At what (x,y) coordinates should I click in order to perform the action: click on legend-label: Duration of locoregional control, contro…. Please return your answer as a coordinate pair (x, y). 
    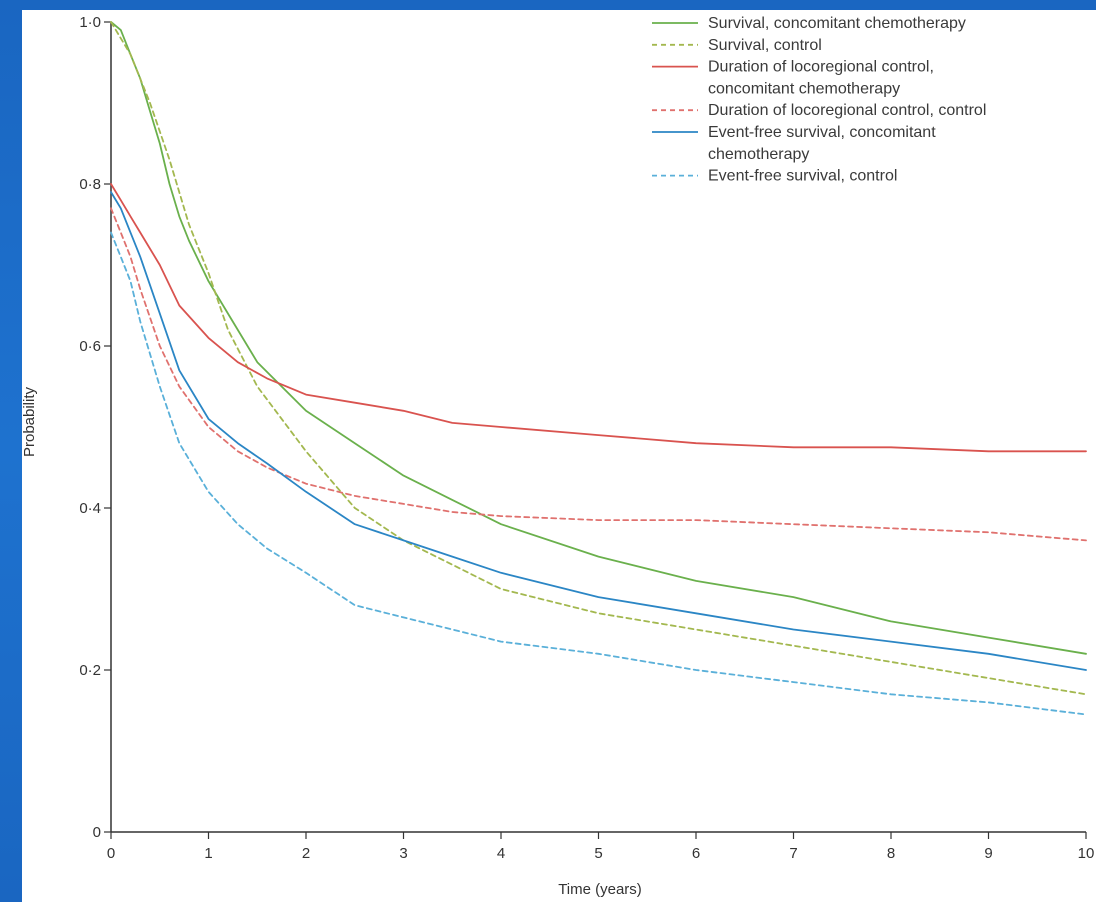
    Looking at the image, I should click on (847, 110).